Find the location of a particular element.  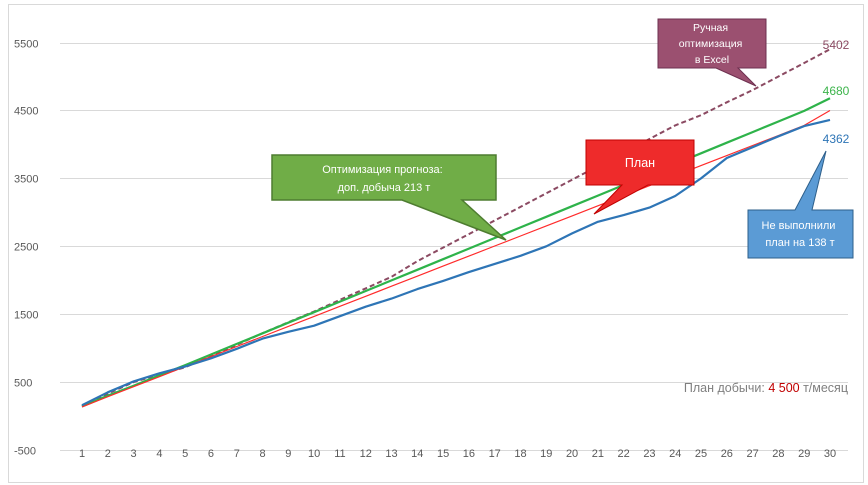

callout-manual-line-2: оптимизация is located at coordinates (711, 44).